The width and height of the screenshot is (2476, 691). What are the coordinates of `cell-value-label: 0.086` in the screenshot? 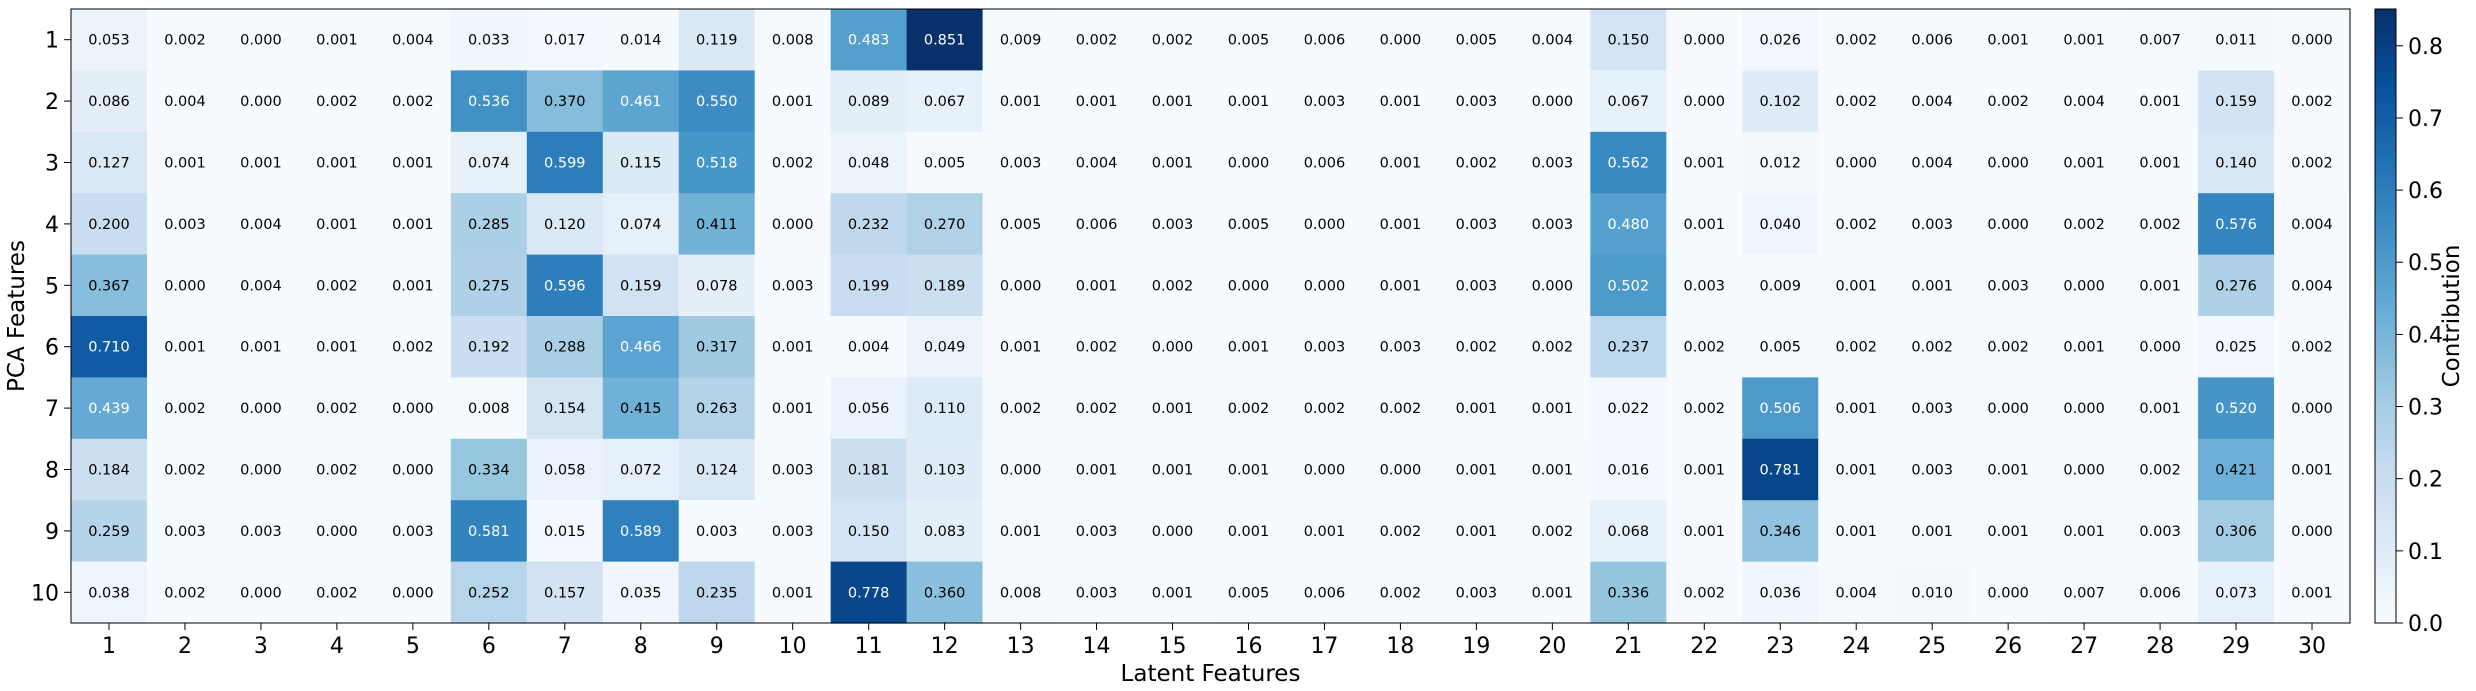 It's located at (109, 102).